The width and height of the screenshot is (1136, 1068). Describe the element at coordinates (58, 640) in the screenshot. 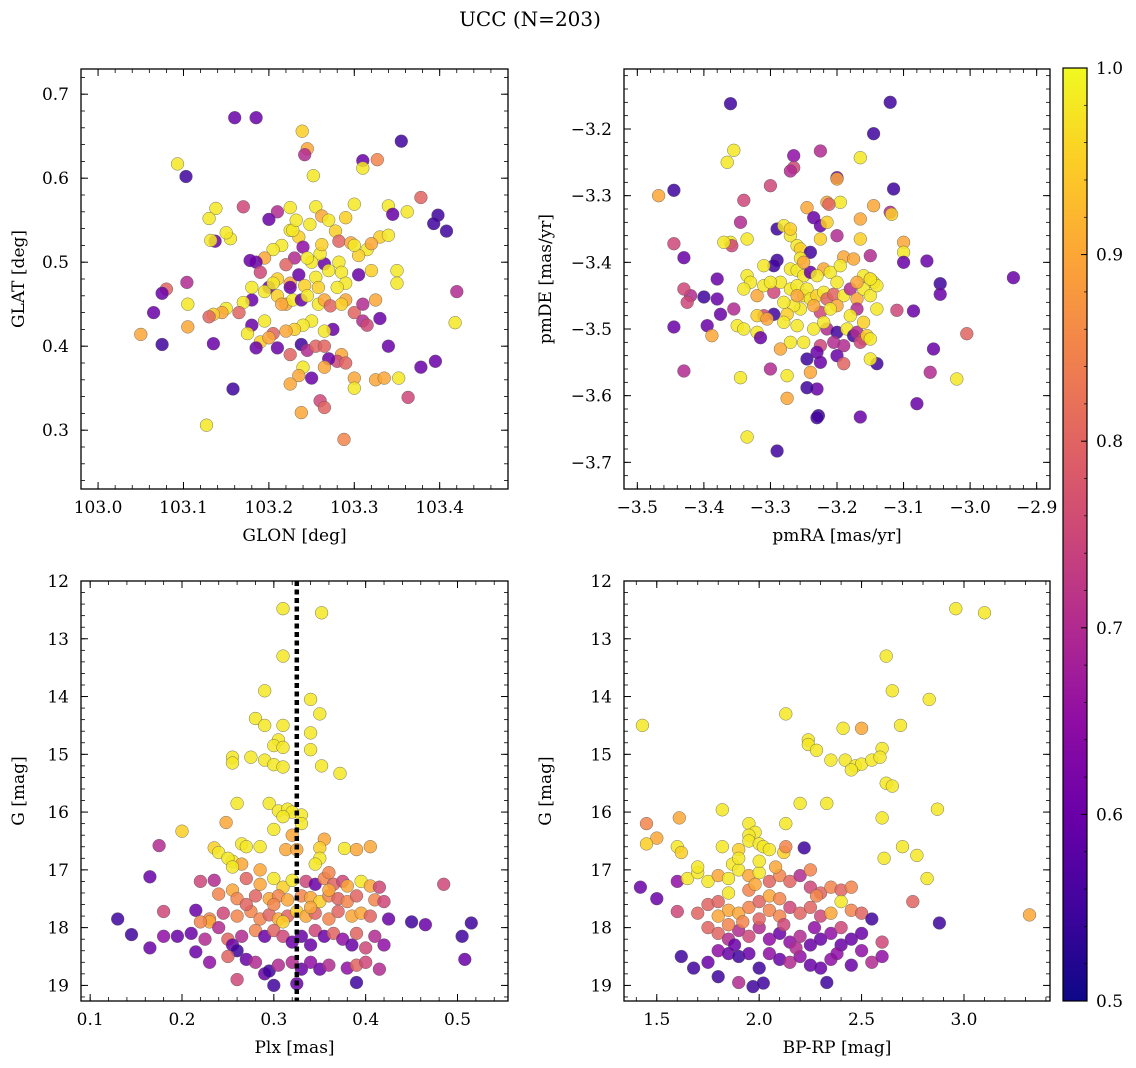

I see `y-tick-label: 13` at that location.